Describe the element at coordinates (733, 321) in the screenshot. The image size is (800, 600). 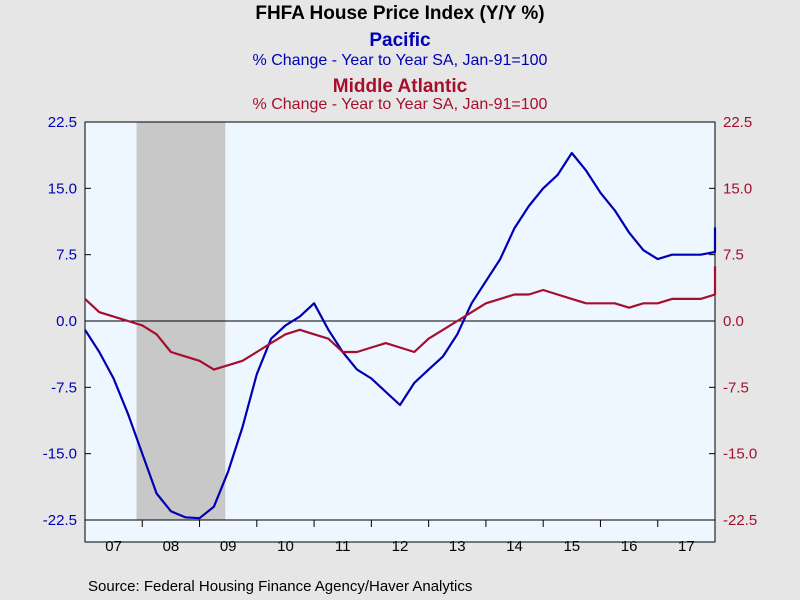
I see `y-right-tick-label: 0.0` at that location.